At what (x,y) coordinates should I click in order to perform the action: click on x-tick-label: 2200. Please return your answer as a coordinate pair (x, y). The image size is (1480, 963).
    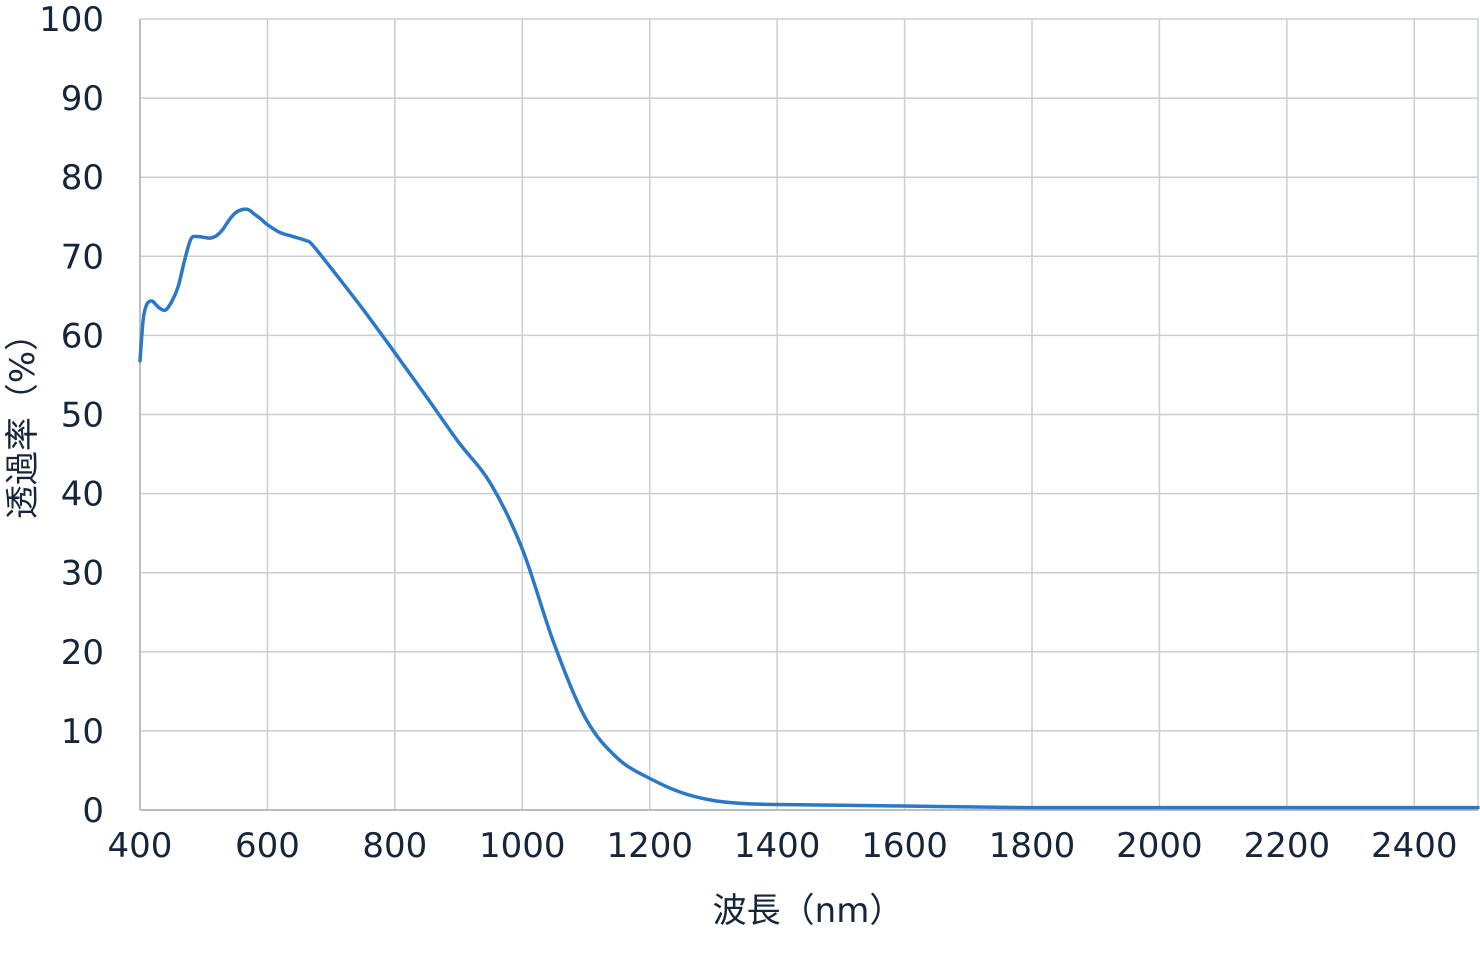
    Looking at the image, I should click on (1287, 846).